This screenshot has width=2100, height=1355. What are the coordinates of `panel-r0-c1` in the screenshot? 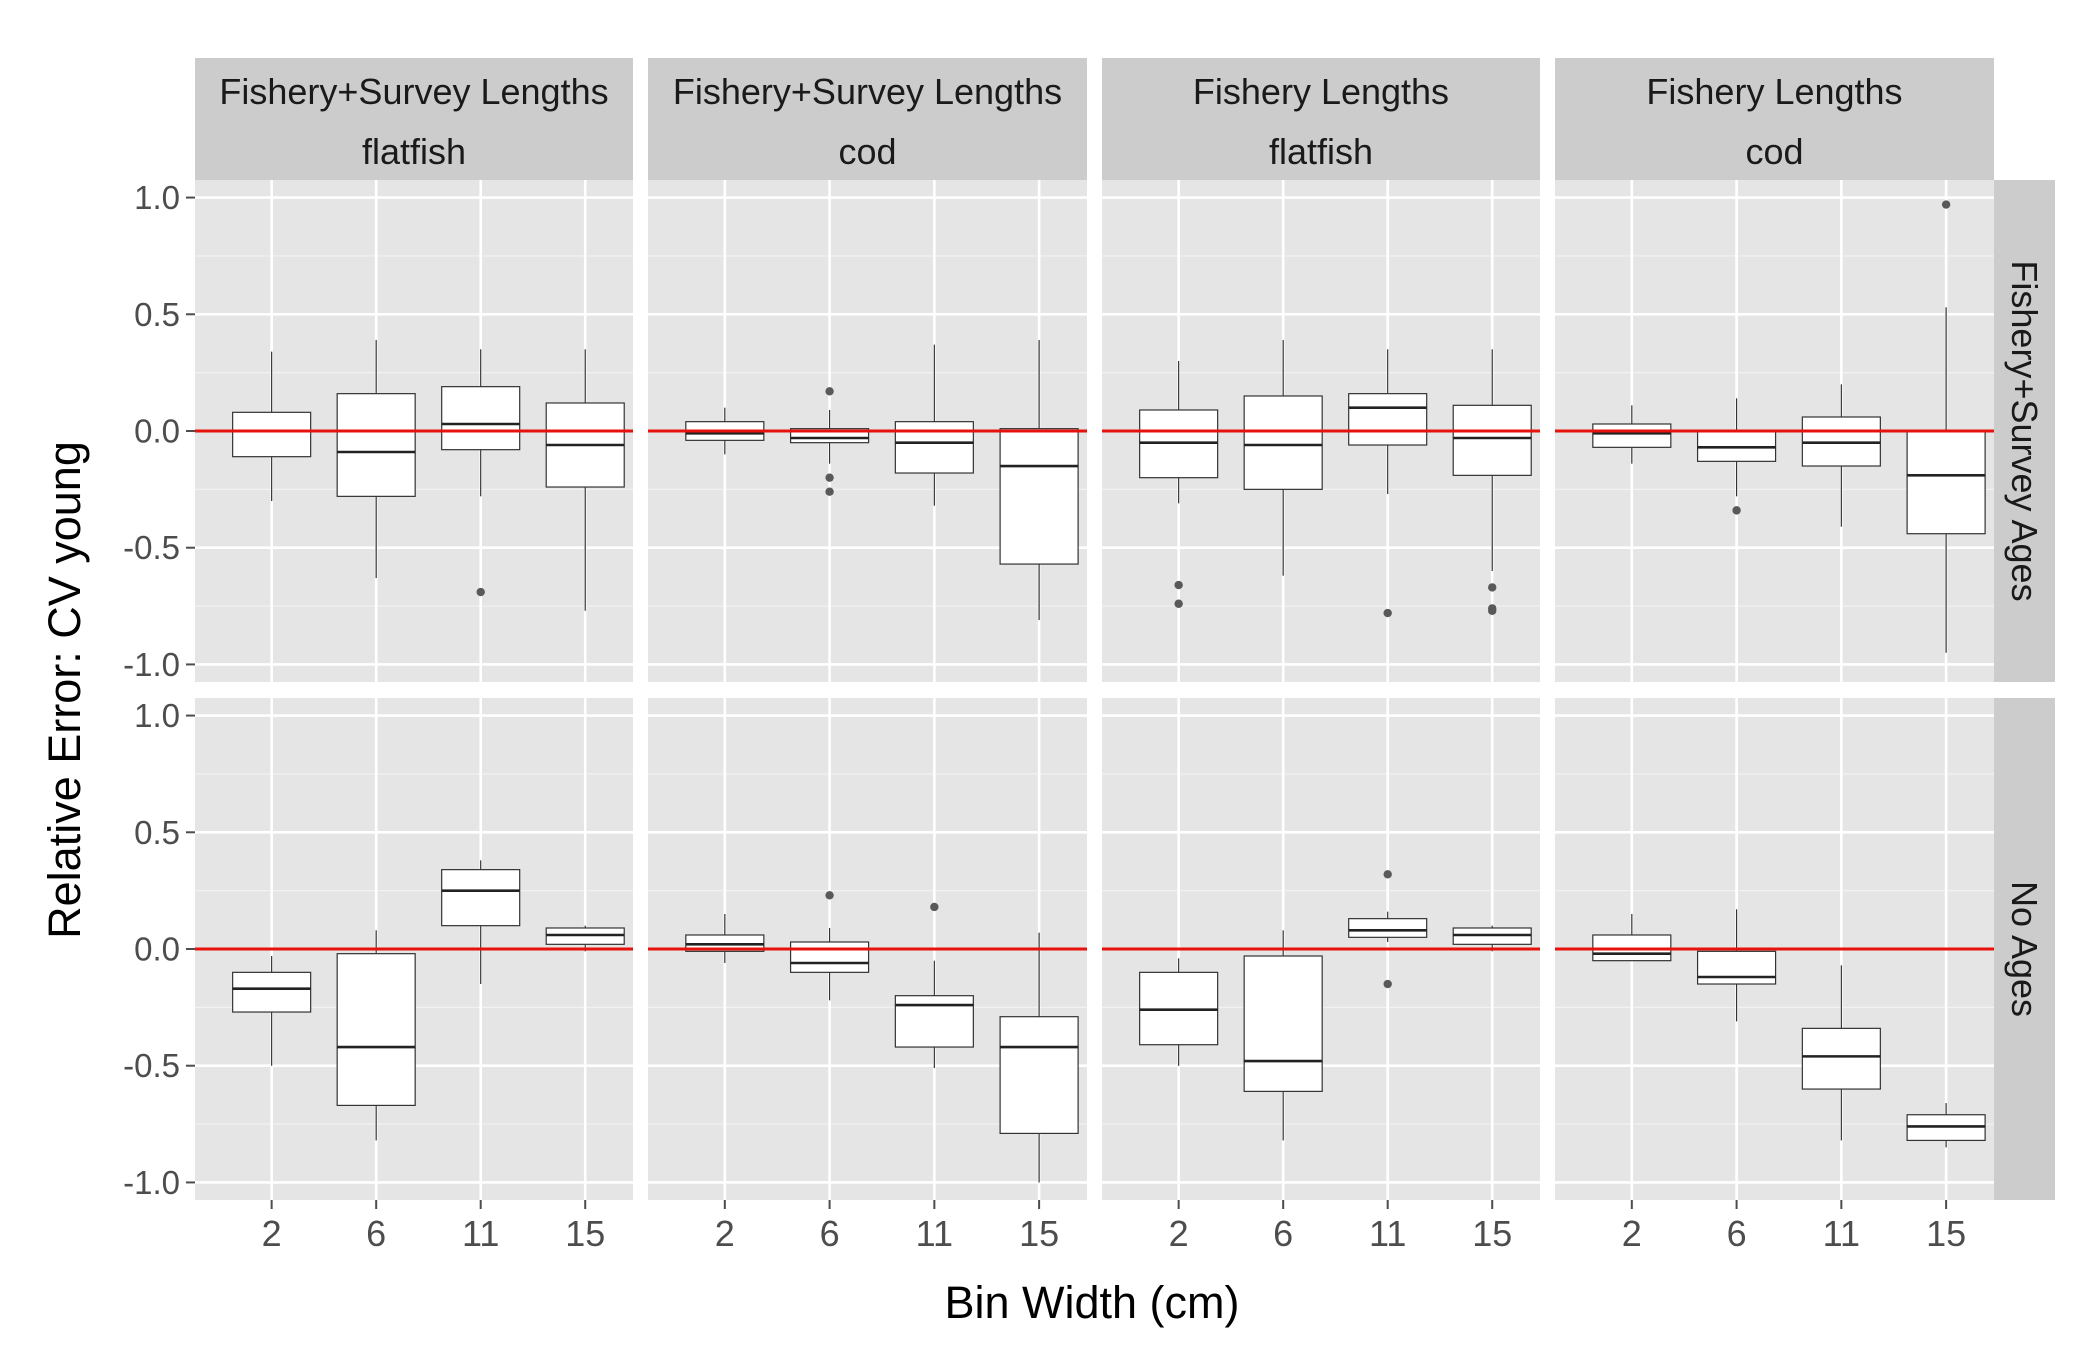 It's located at (867, 431).